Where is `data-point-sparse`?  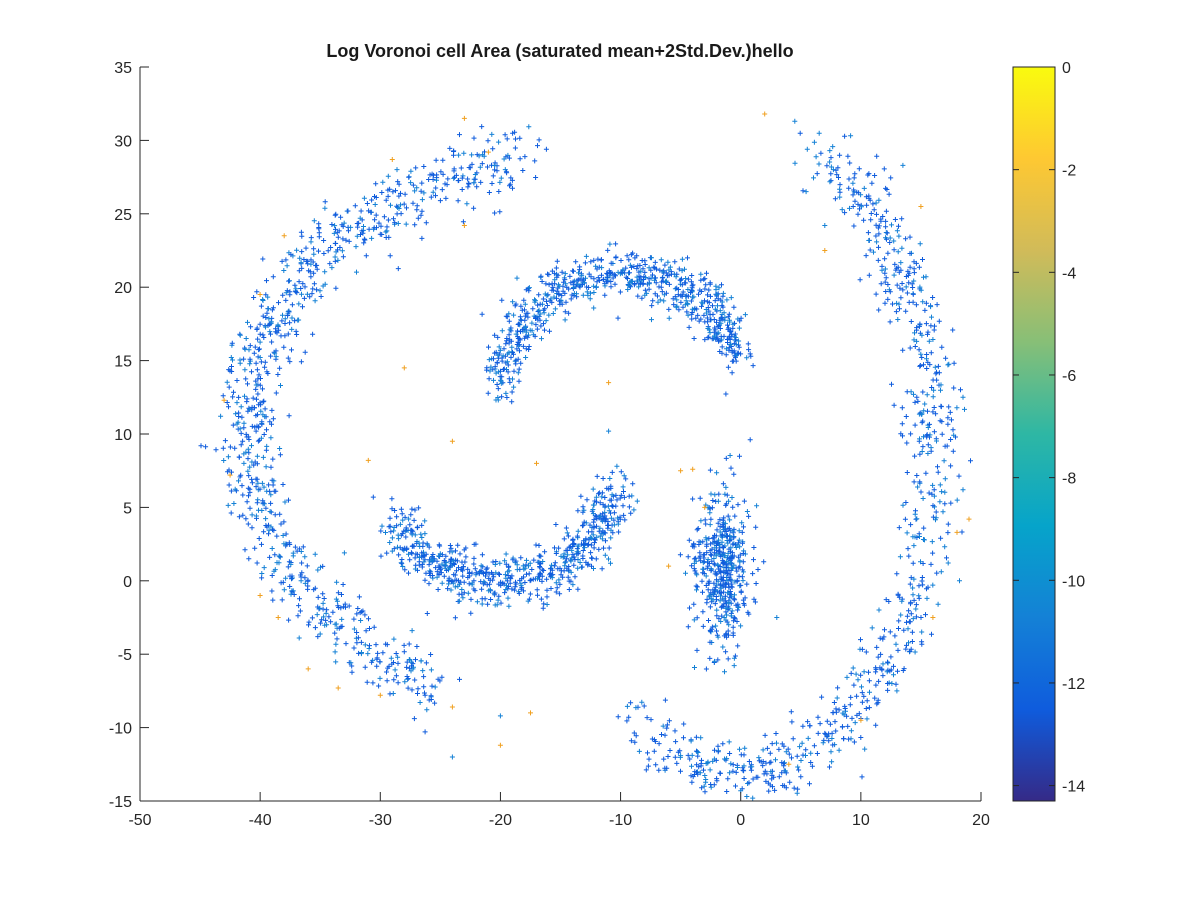
data-point-sparse is located at coordinates (765, 114).